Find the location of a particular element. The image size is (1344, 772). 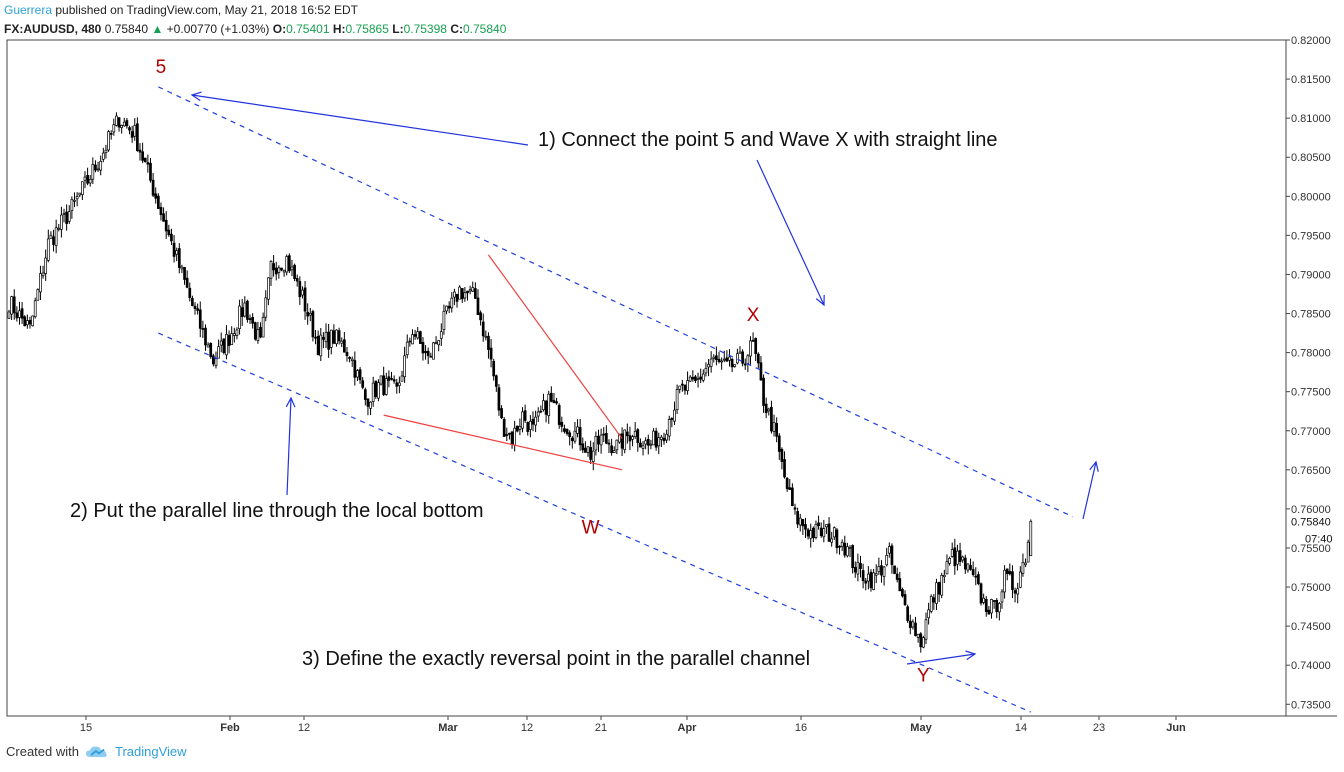

arrow-projection-up-head is located at coordinates (1094, 466).